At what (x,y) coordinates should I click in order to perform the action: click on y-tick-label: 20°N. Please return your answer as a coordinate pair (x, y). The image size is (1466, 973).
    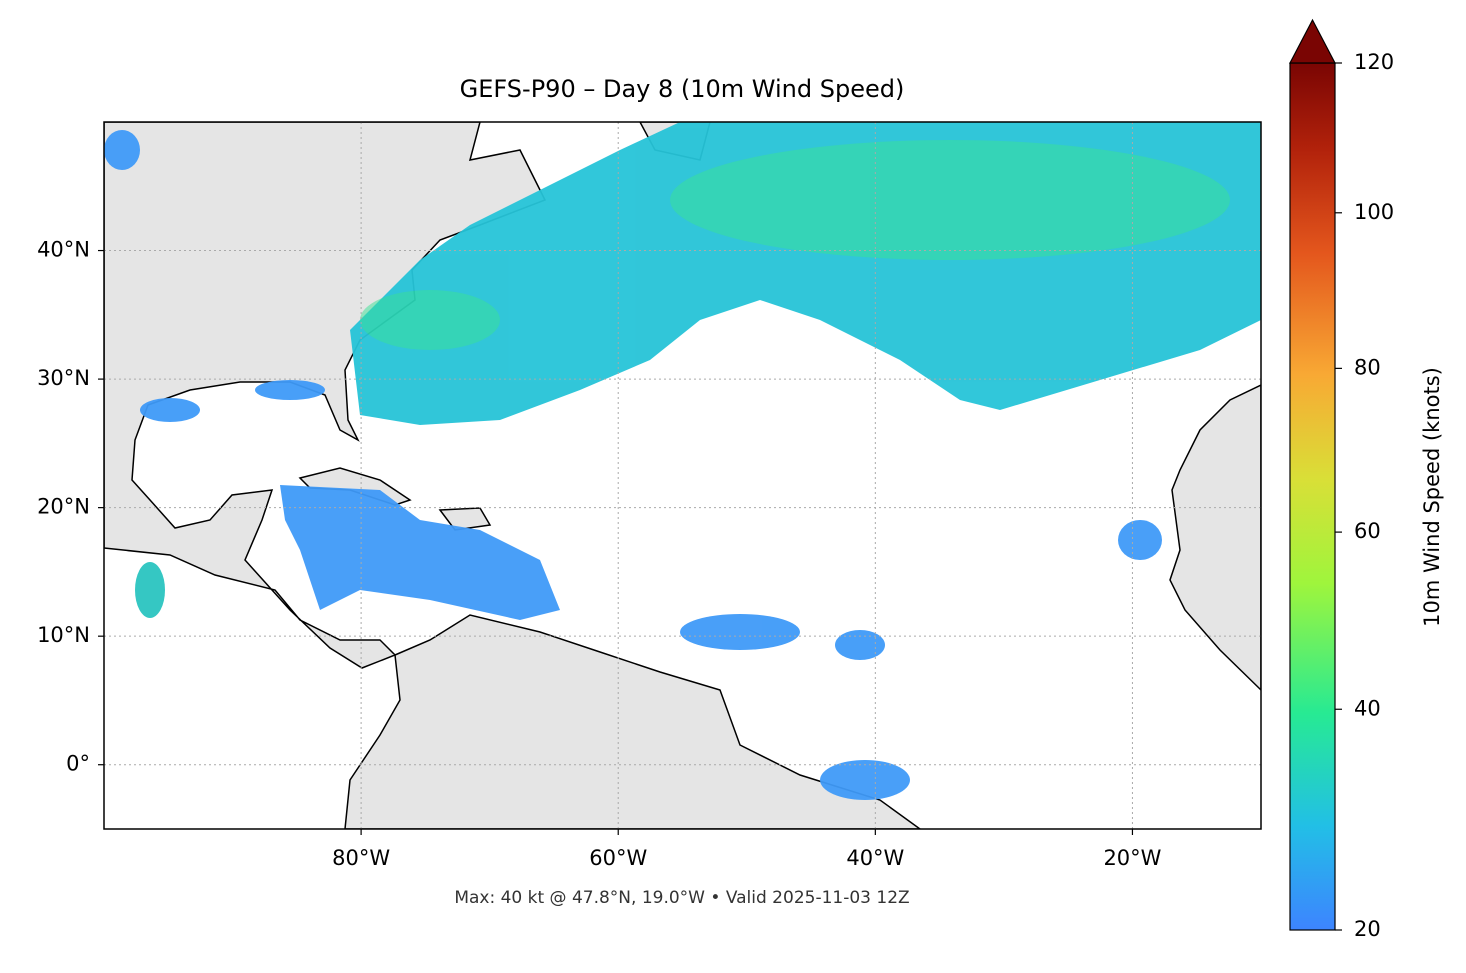
    Looking at the image, I should click on (63, 507).